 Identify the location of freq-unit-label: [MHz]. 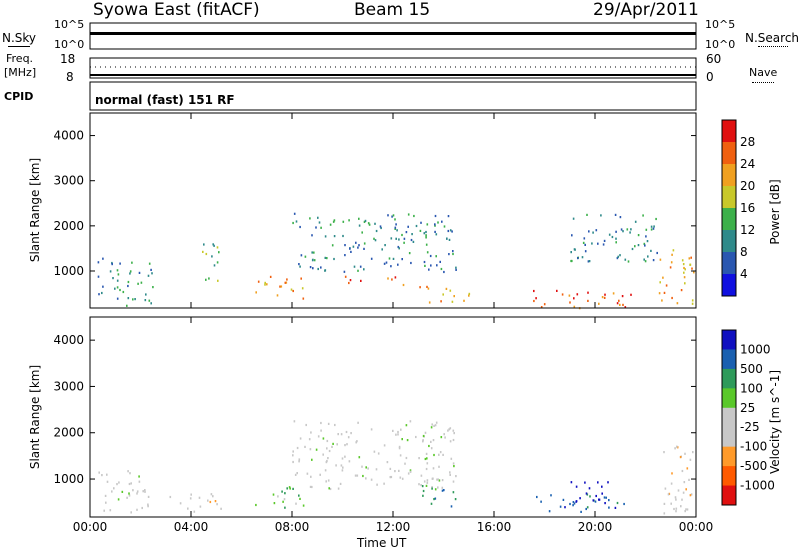
(20, 72).